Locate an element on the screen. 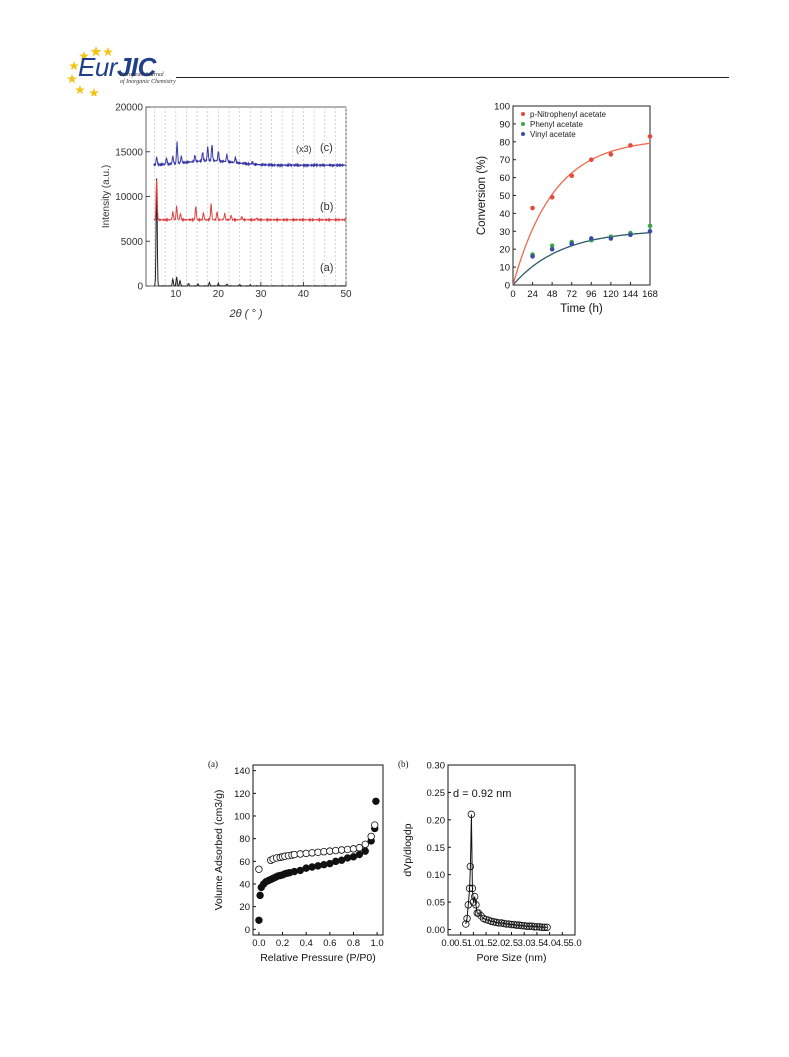  y-axis-label: dVp/dlogdp is located at coordinates (408, 849).